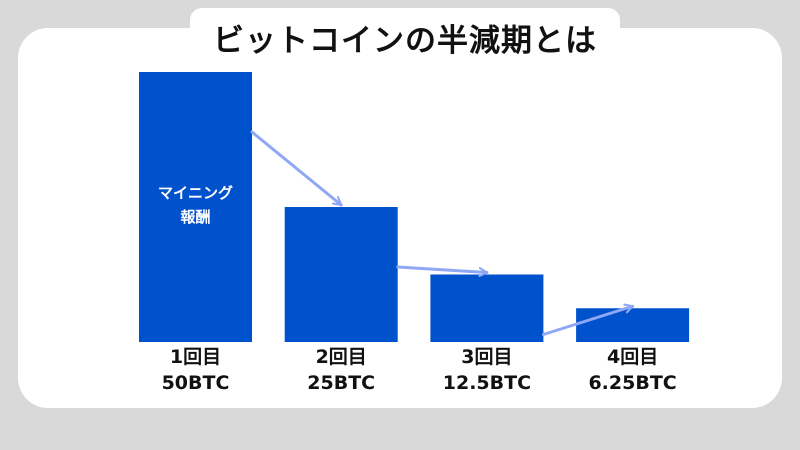  What do you see at coordinates (632, 357) in the screenshot?
I see `category-label-4: 4回目` at bounding box center [632, 357].